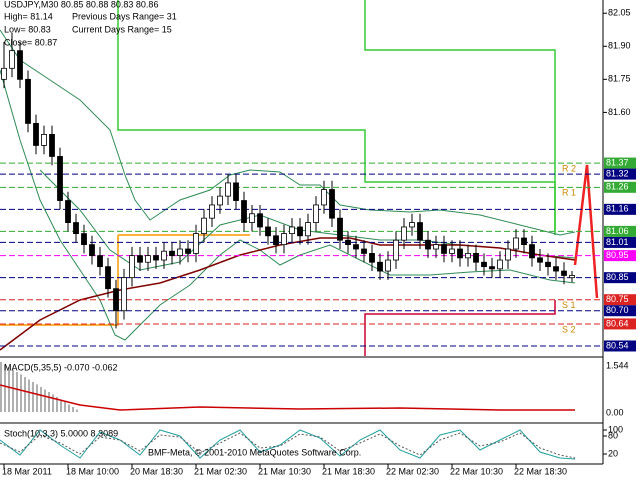 Image resolution: width=640 pixels, height=480 pixels. I want to click on level-label: 81.16, so click(617, 209).